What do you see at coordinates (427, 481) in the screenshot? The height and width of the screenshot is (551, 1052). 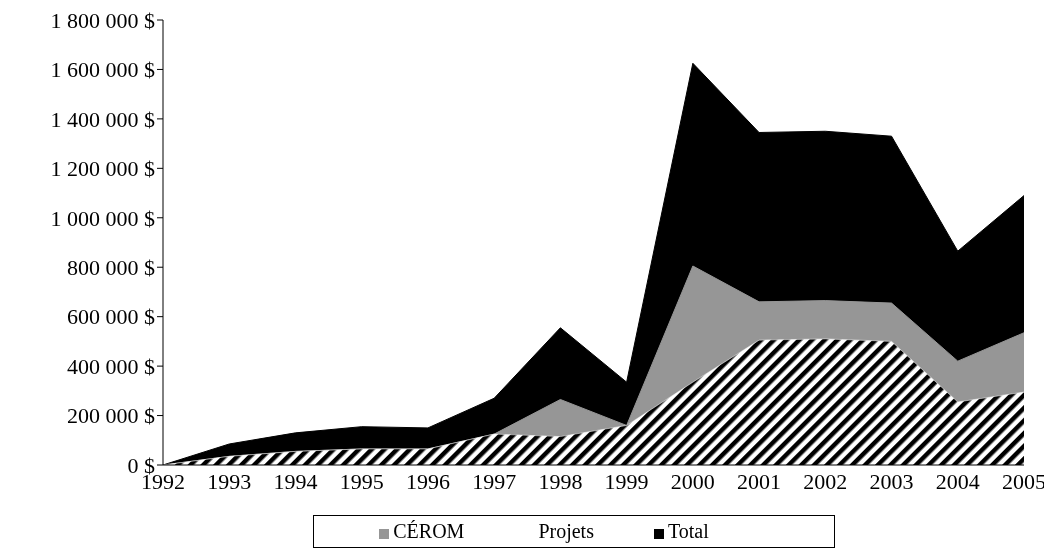 I see `x-tick-label: 1996` at bounding box center [427, 481].